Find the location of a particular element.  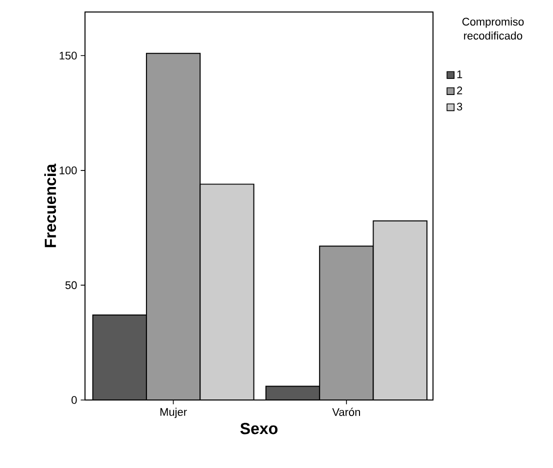

y-tick-label: 100 is located at coordinates (68, 170).